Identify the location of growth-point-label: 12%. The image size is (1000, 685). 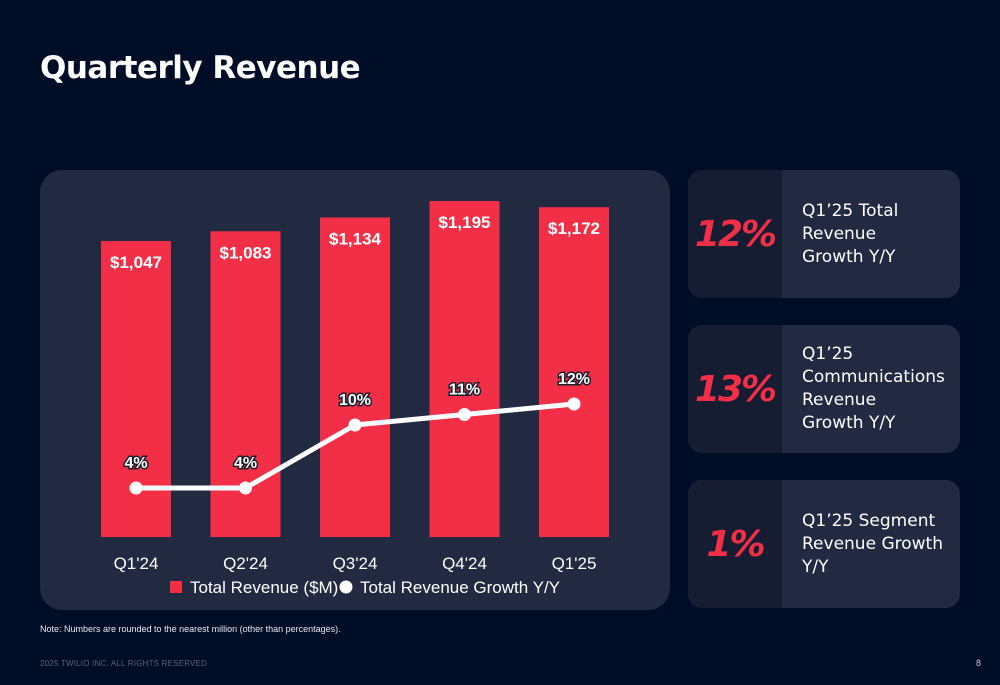
(574, 379).